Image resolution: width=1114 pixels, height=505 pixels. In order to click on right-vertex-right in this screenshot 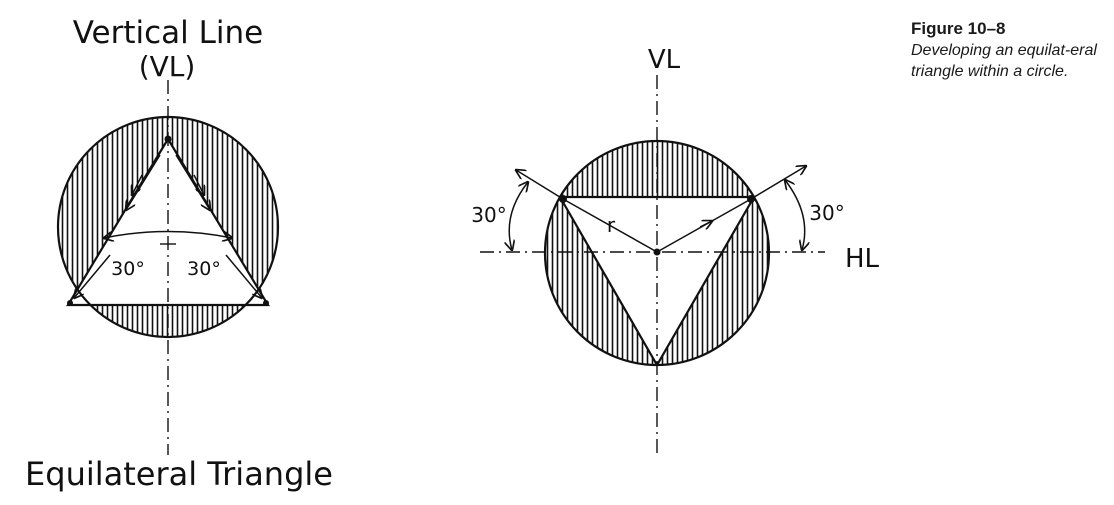, I will do `click(751, 199)`.